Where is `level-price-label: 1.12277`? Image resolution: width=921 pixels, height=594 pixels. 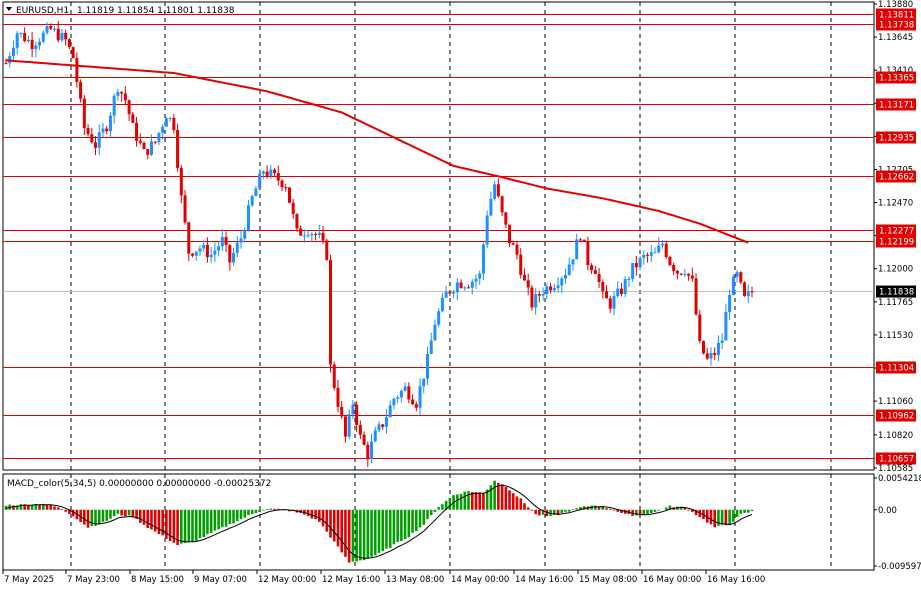
level-price-label: 1.12277 is located at coordinates (896, 232).